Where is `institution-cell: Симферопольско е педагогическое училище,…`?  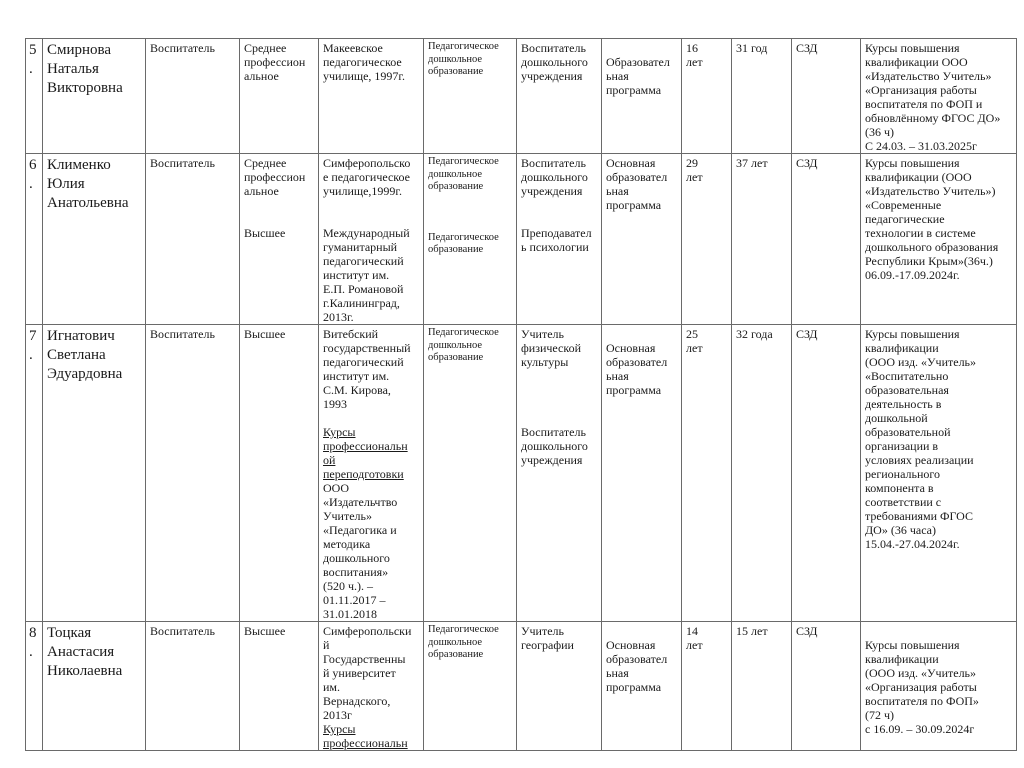 institution-cell: Симферопольско е педагогическое училище,… is located at coordinates (371, 239).